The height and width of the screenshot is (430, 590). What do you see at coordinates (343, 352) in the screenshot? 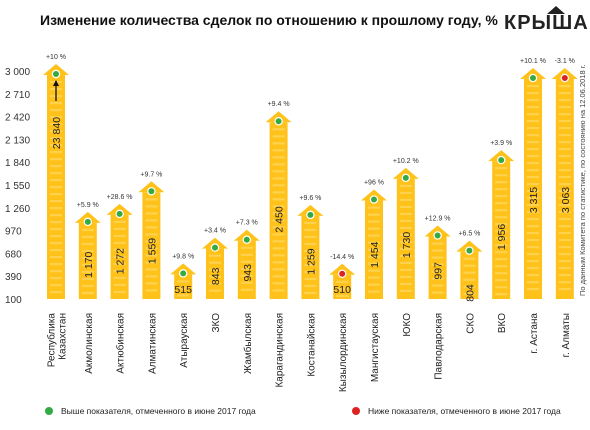
I see `category-label: Кызылординская` at bounding box center [343, 352].